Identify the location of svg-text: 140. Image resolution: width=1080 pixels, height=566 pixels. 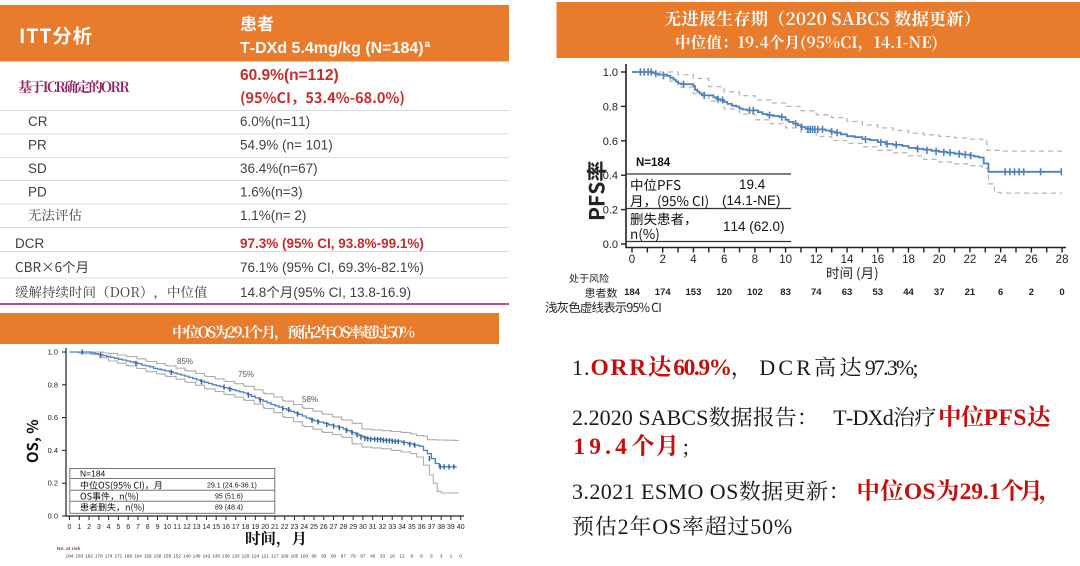
(216, 556).